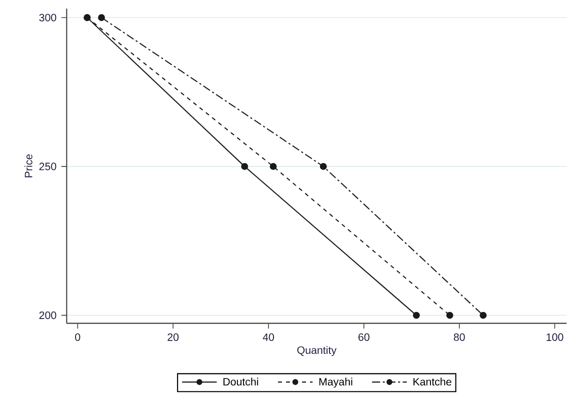 This screenshot has width=572, height=404. What do you see at coordinates (28, 166) in the screenshot?
I see `y-axis-title: Price` at bounding box center [28, 166].